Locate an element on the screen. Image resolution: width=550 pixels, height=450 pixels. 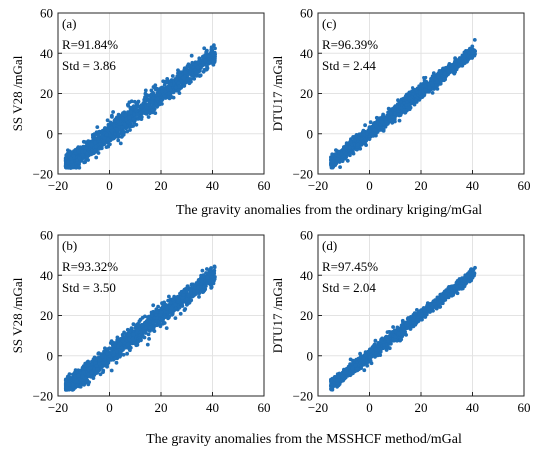
panel-c-ytick-label: 20 is located at coordinates (306, 93).